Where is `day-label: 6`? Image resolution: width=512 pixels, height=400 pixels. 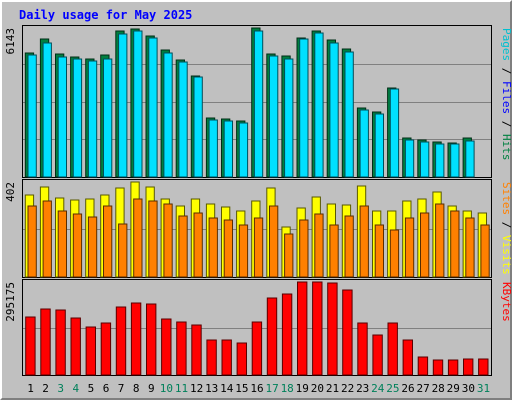
day-label: 6 is located at coordinates (106, 388).